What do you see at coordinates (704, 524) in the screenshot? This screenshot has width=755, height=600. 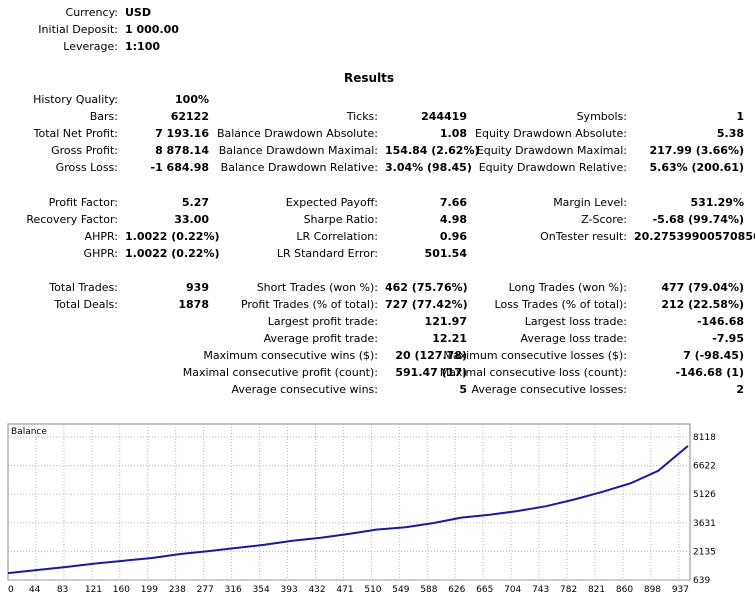 I see `y-tick-label: 3631` at bounding box center [704, 524].